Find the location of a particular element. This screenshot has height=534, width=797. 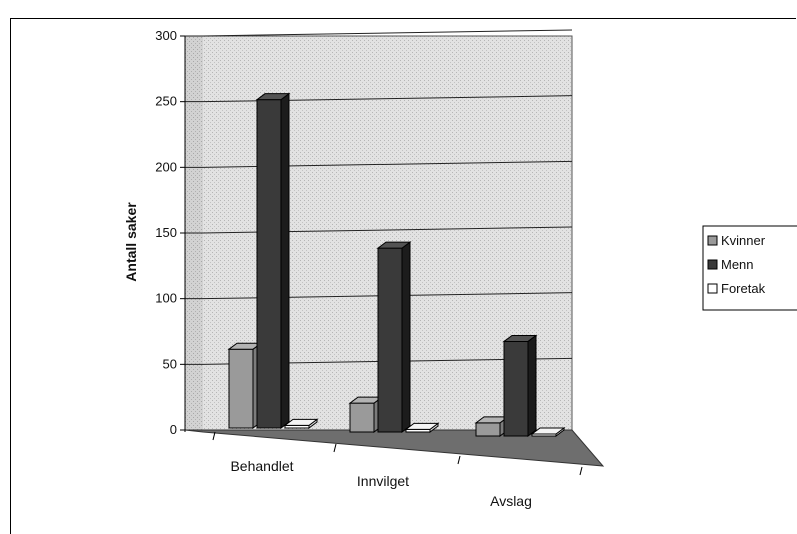

bar-menn-avslag is located at coordinates (520, 385).